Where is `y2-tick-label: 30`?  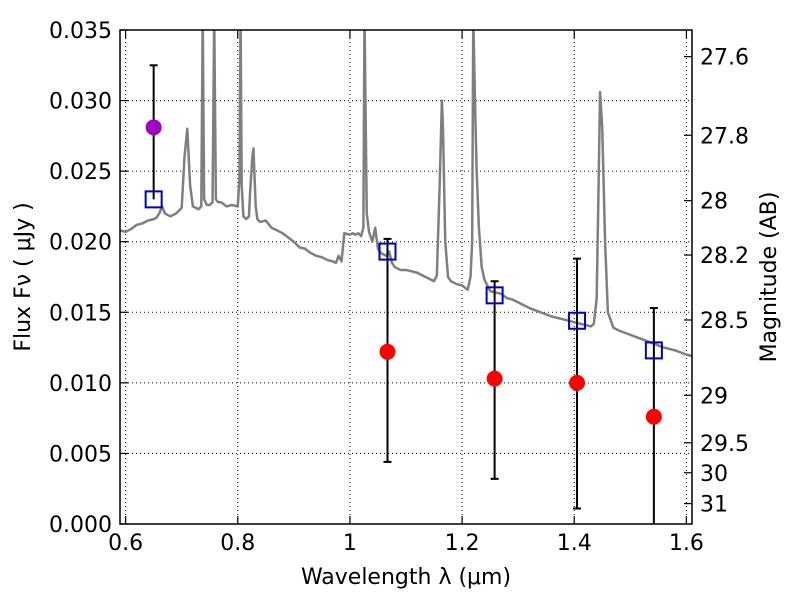 y2-tick-label: 30 is located at coordinates (714, 474).